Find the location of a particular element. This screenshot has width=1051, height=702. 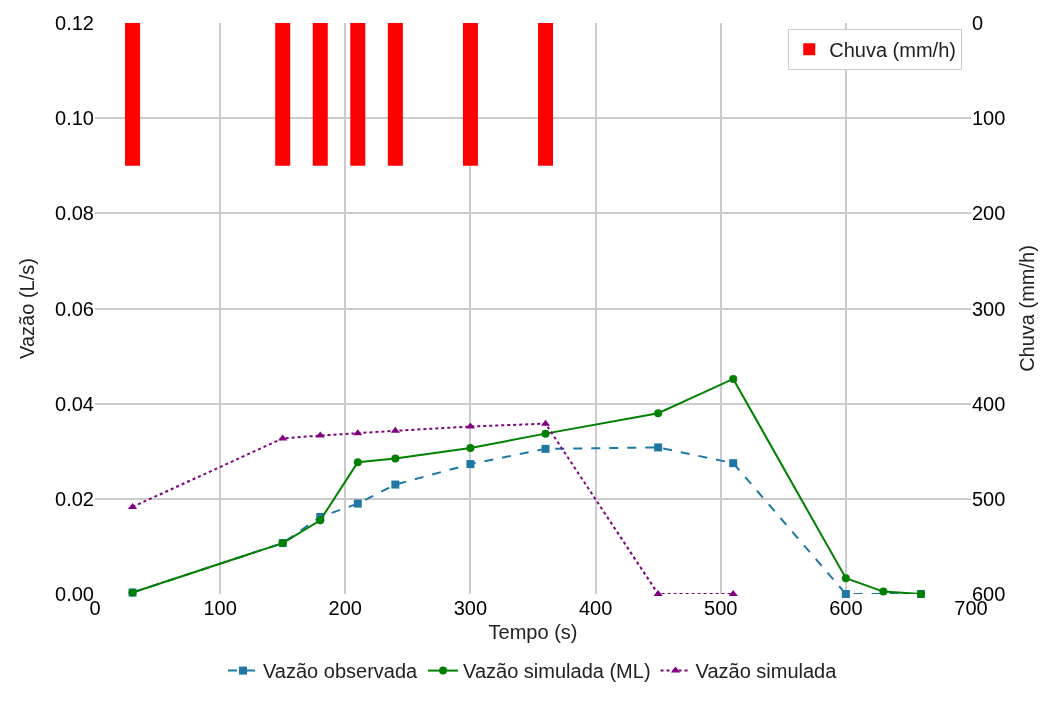

x-tick-label: 600 is located at coordinates (846, 608).